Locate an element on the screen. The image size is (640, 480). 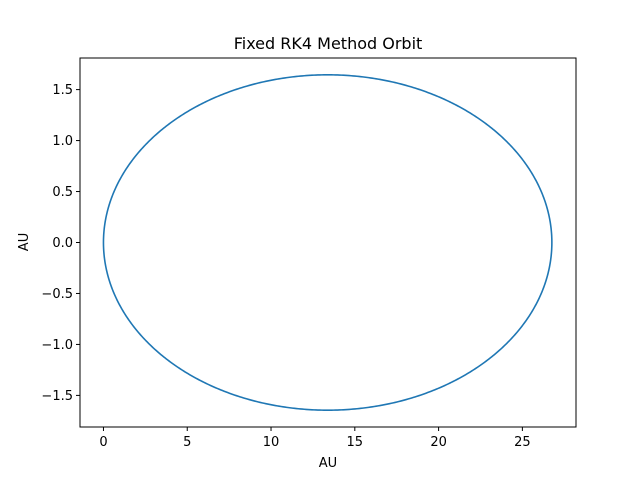
x-tick-label: 25 is located at coordinates (522, 442).